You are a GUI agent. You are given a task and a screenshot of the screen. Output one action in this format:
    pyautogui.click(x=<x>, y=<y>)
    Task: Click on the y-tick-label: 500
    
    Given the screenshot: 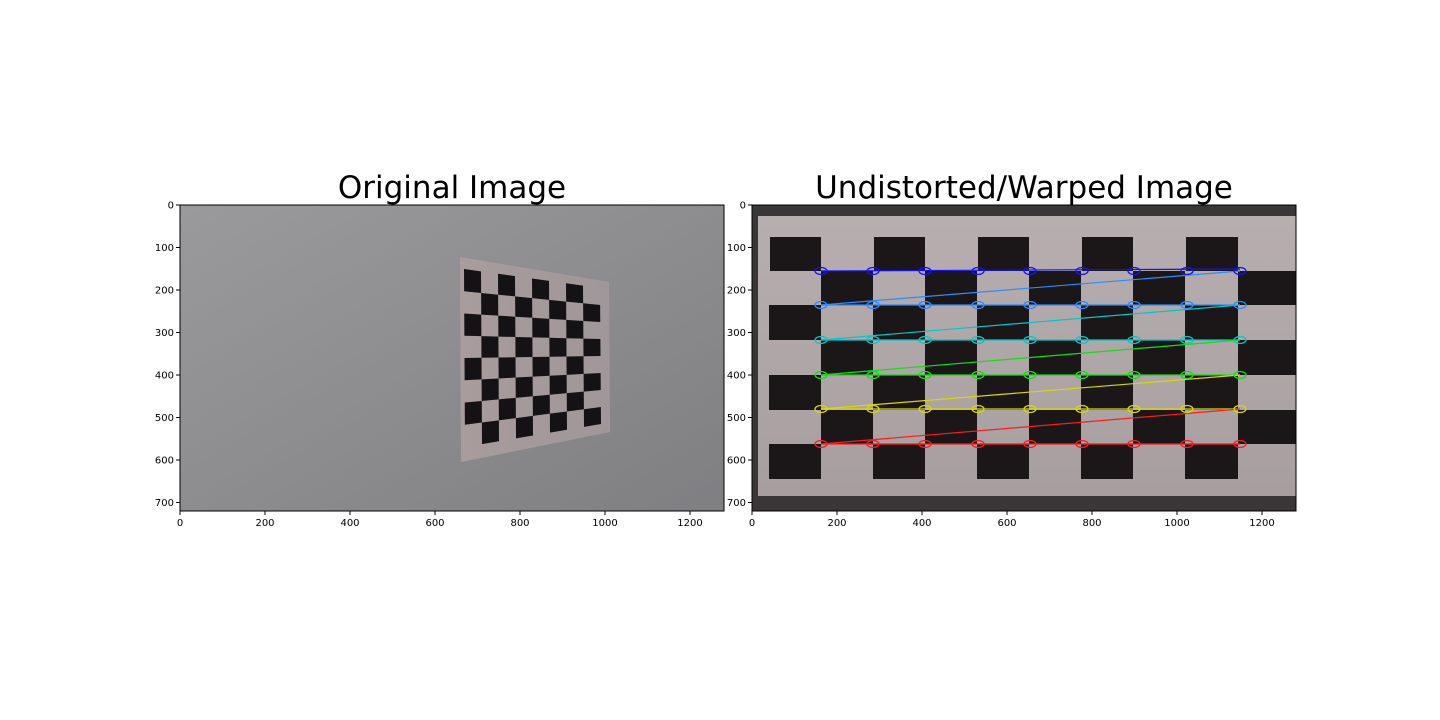 What is the action you would take?
    pyautogui.click(x=736, y=418)
    